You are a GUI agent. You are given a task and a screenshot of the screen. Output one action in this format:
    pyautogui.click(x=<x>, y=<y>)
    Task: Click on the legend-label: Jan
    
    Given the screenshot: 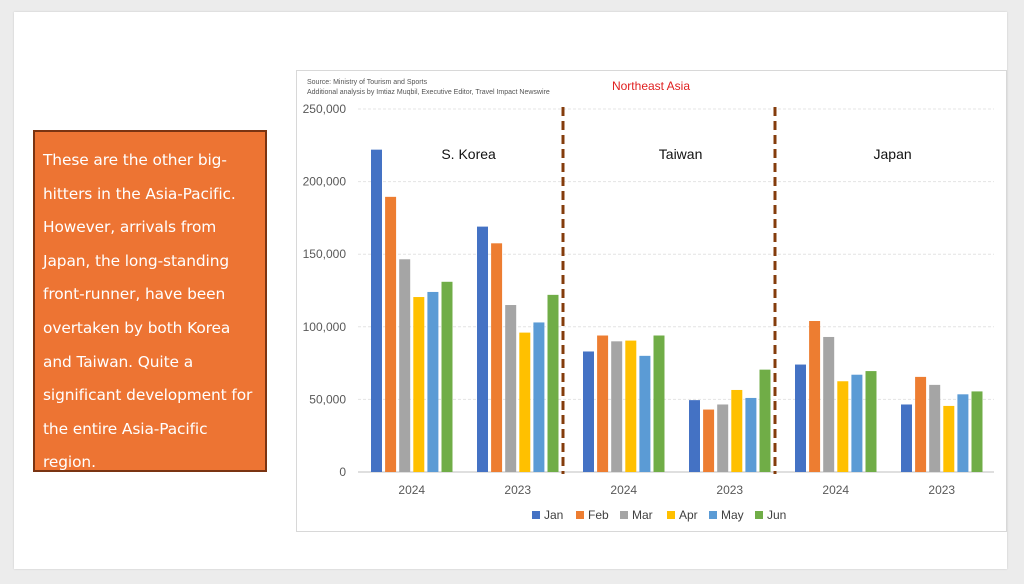 What is the action you would take?
    pyautogui.click(x=553, y=515)
    